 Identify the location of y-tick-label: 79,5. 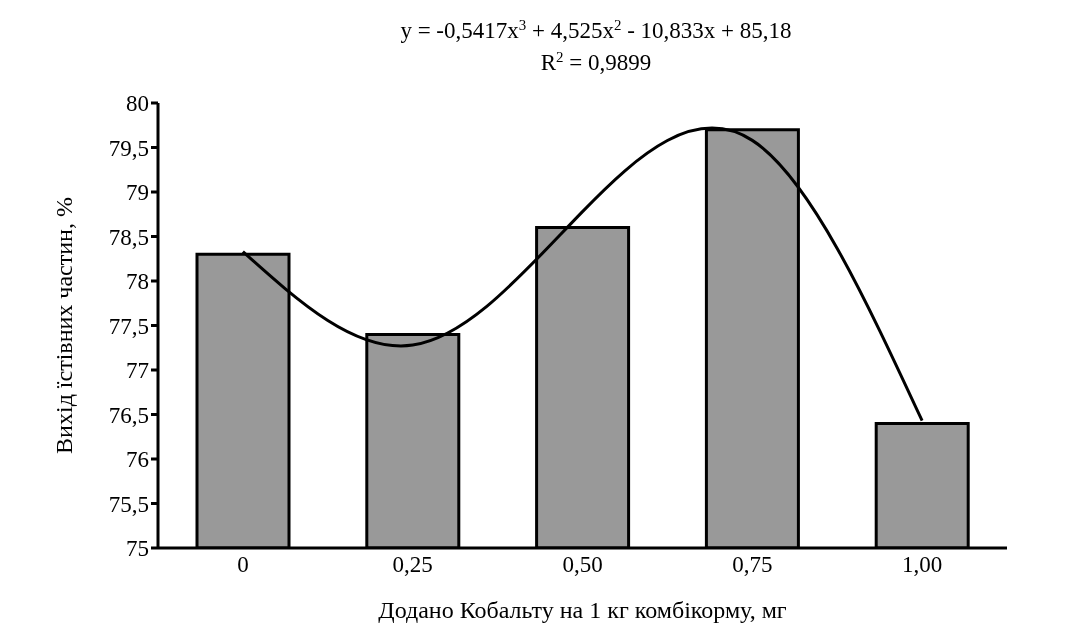
(128, 148).